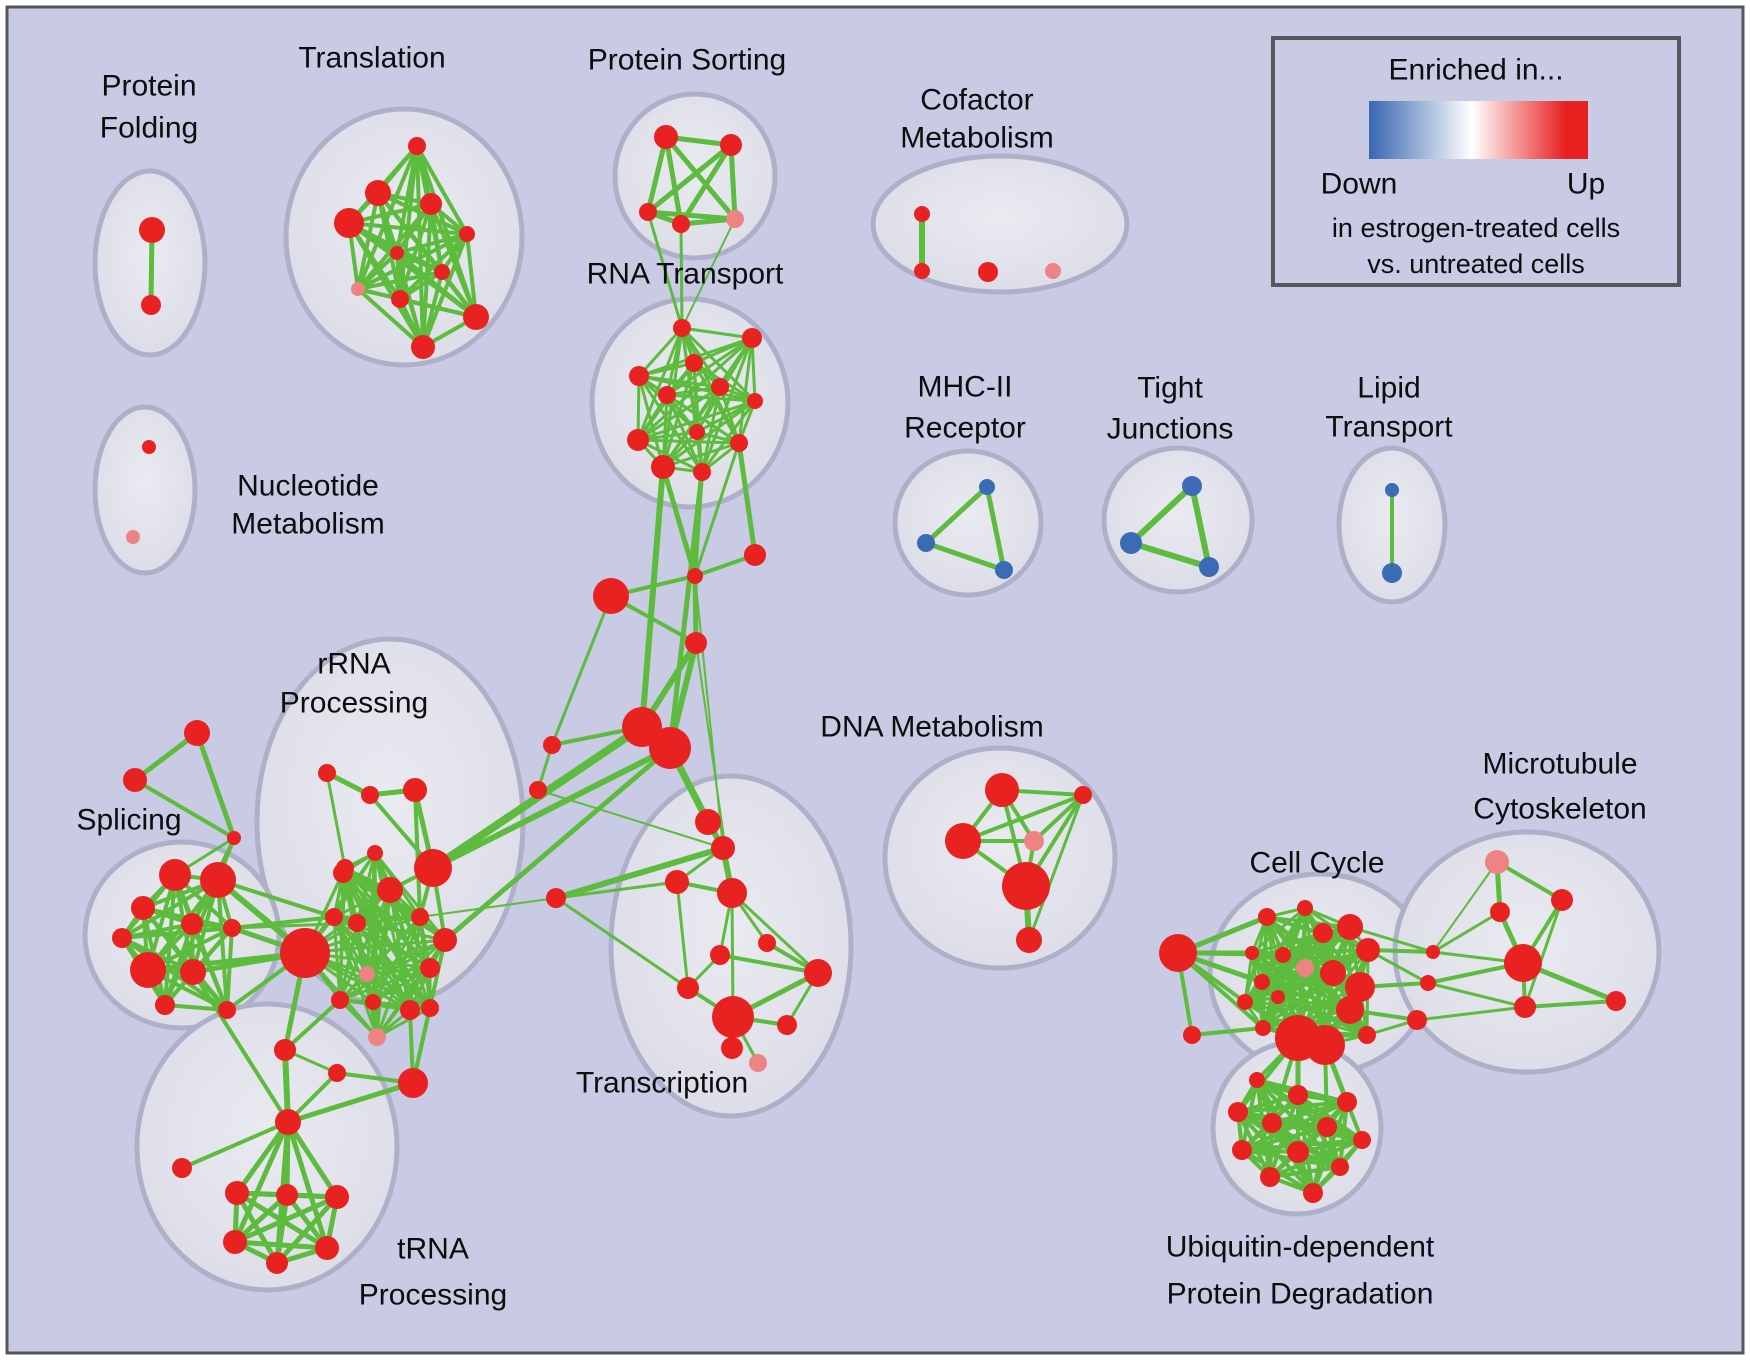 The height and width of the screenshot is (1365, 1750). What do you see at coordinates (367, 974) in the screenshot?
I see `network-node-78-slightly-up` at bounding box center [367, 974].